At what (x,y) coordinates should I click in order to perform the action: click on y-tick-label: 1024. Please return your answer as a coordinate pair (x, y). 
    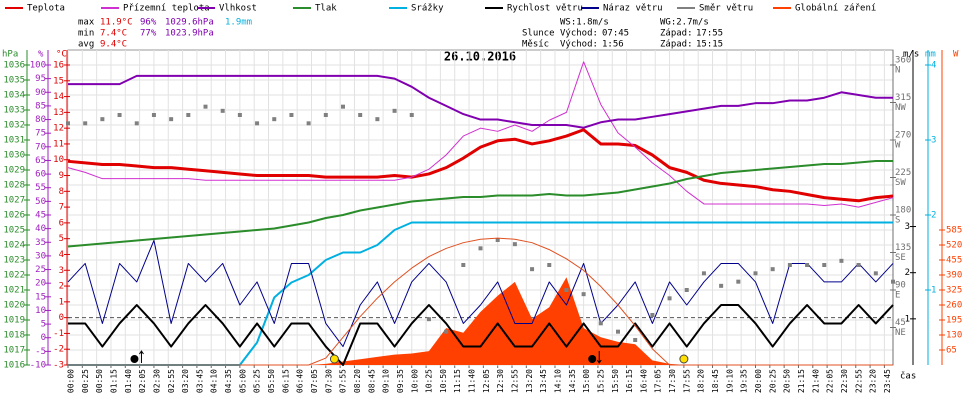
    Looking at the image, I should click on (14, 246).